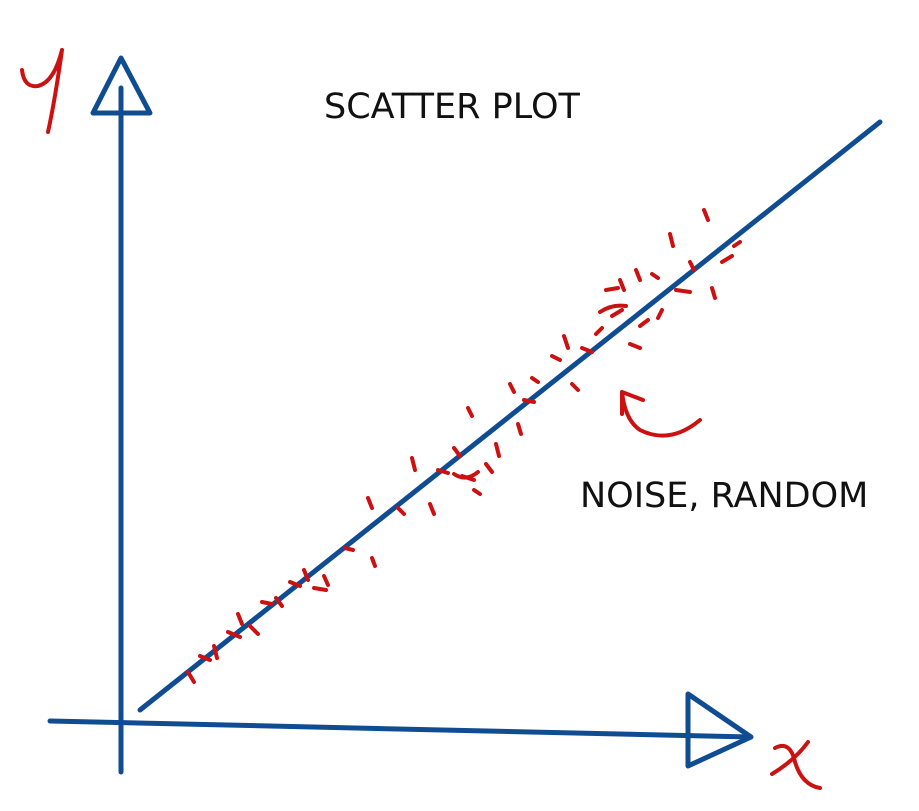 Image resolution: width=919 pixels, height=811 pixels. I want to click on y-axis-letter, so click(42, 91).